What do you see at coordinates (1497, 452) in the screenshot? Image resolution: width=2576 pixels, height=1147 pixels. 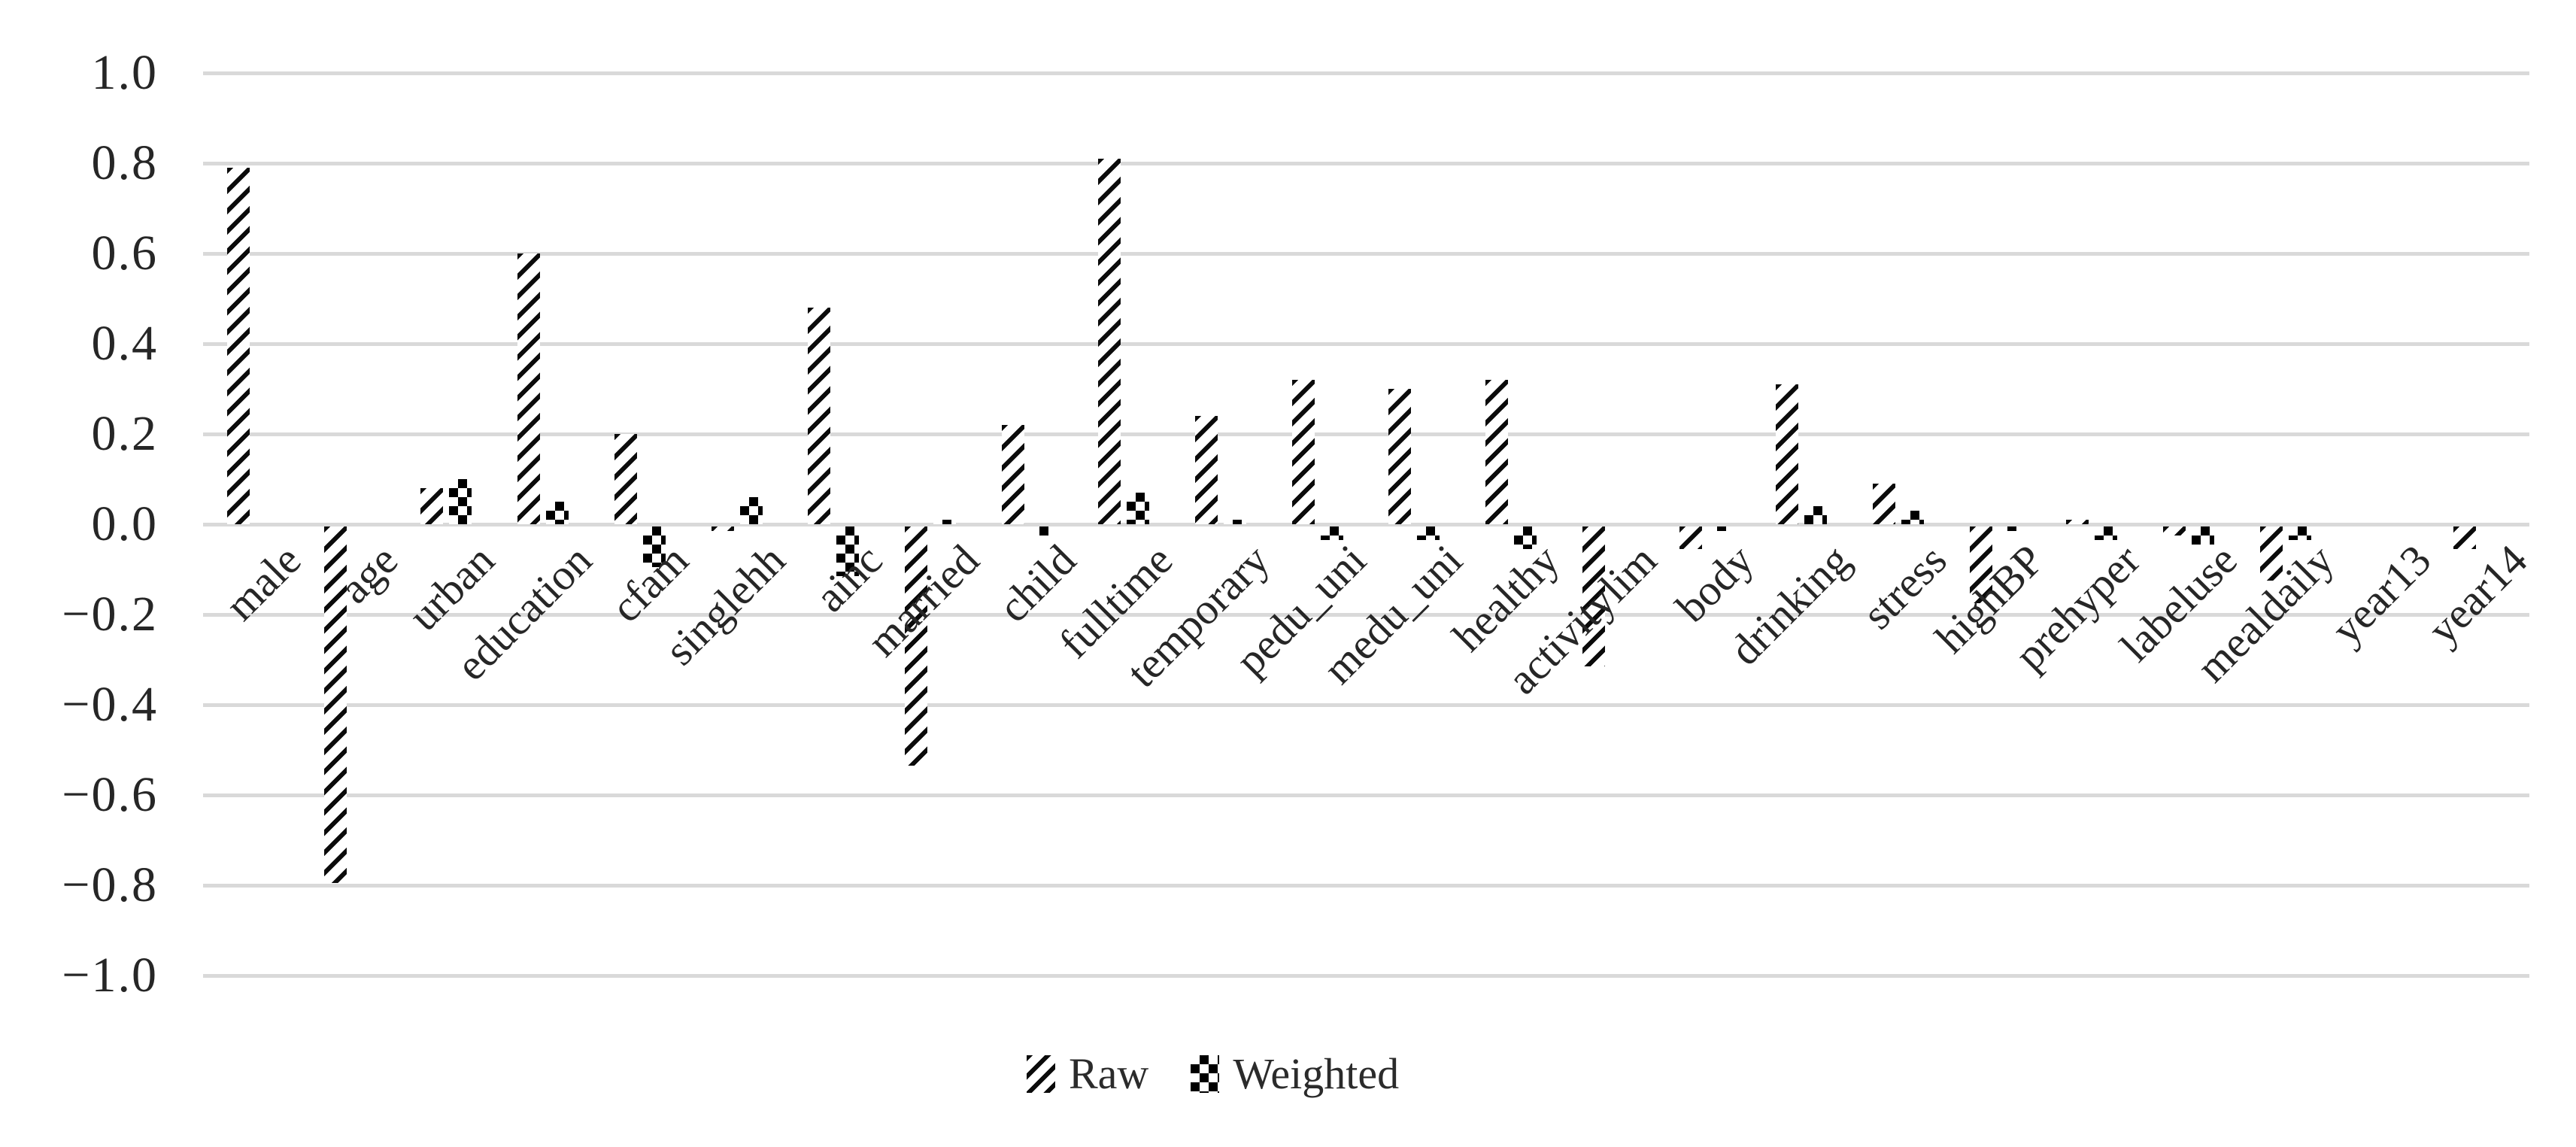 I see `raw-bar-healthy` at bounding box center [1497, 452].